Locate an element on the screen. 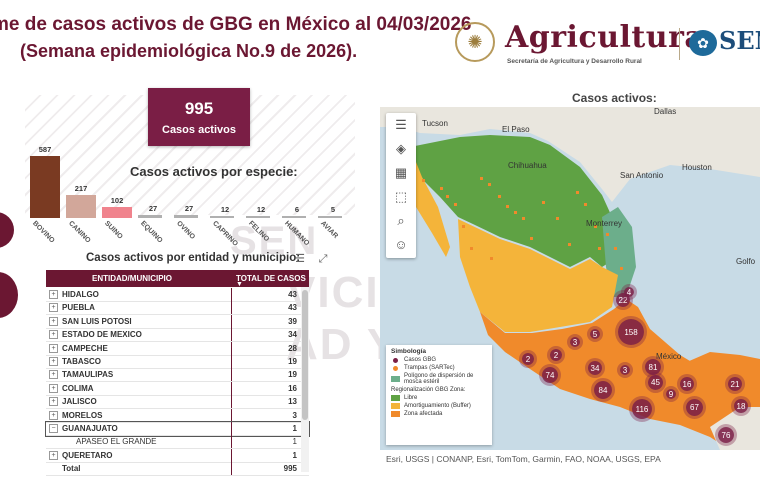 The width and height of the screenshot is (760, 500). table-row: − GUANAJUATO 1 is located at coordinates (177, 429).